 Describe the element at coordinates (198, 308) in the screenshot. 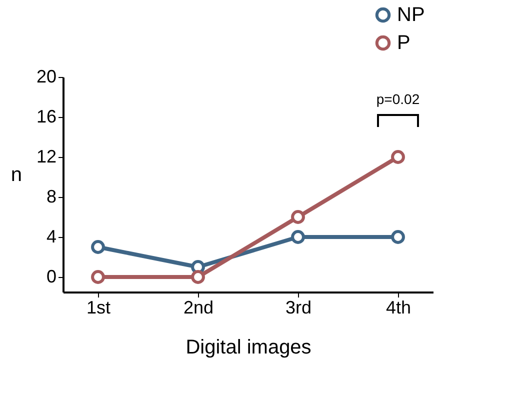

I see `x-tick-label: 2nd` at that location.